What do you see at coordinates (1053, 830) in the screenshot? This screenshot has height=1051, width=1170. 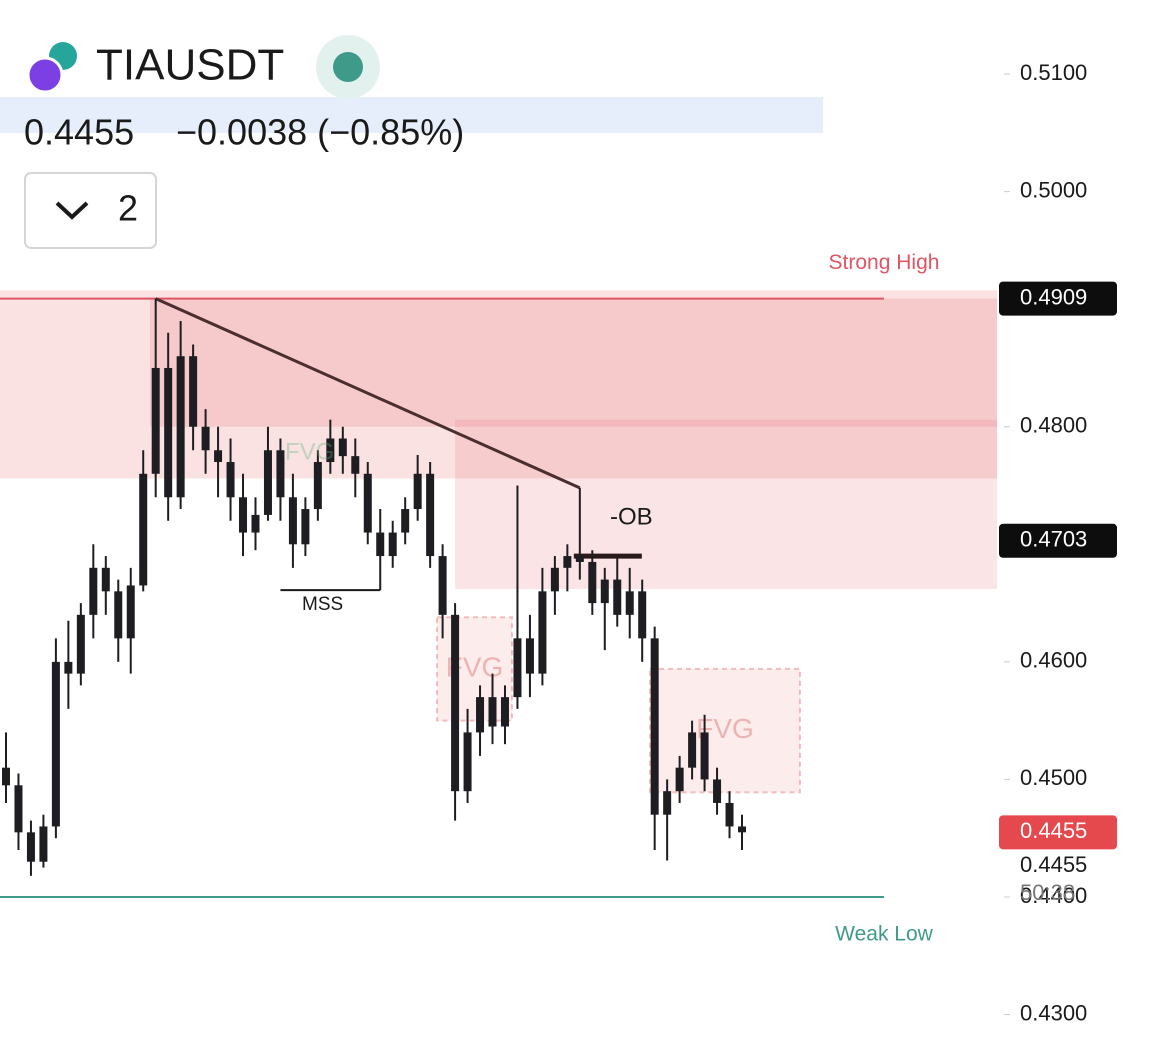 I see `last-price-label: 0.4455` at bounding box center [1053, 830].